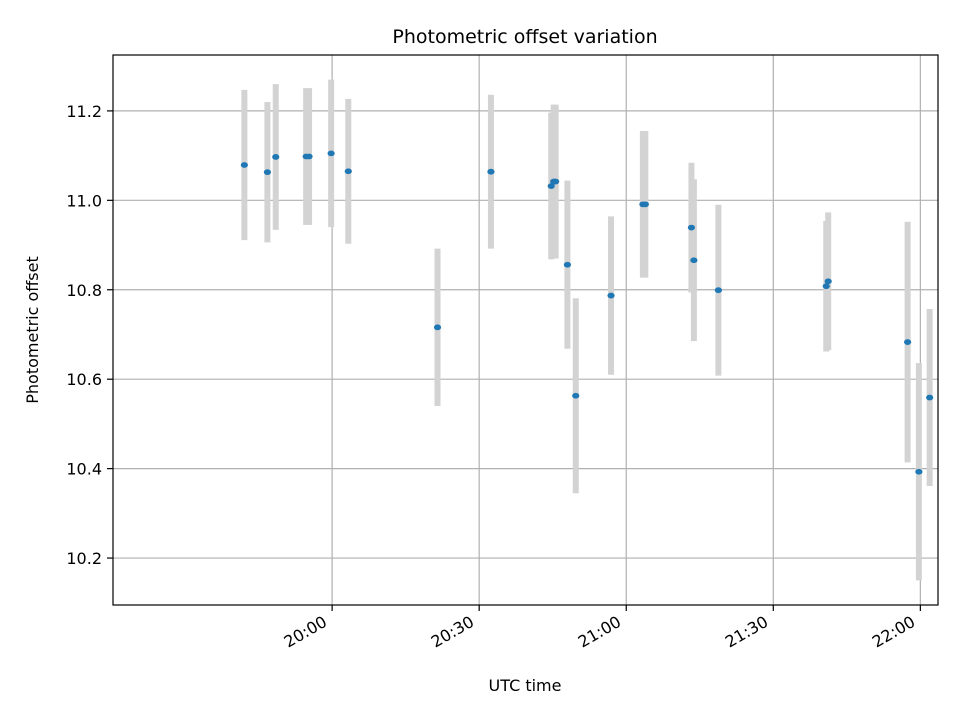 The width and height of the screenshot is (960, 720). What do you see at coordinates (524, 37) in the screenshot?
I see `chart-title: Photometric offset variation` at bounding box center [524, 37].